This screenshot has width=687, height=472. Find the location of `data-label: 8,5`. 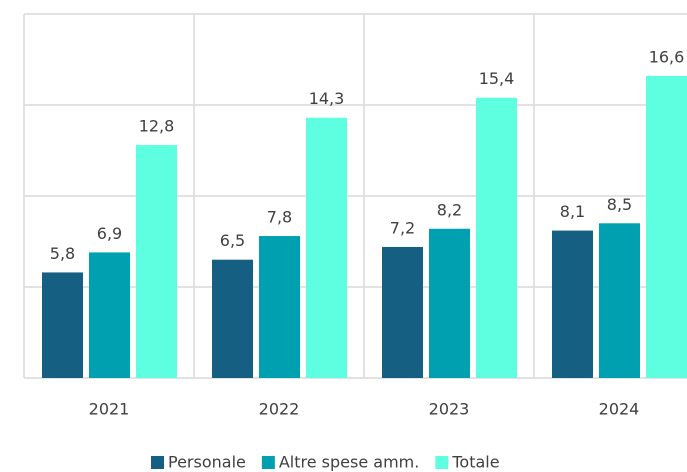

data-label: 8,5 is located at coordinates (619, 204).